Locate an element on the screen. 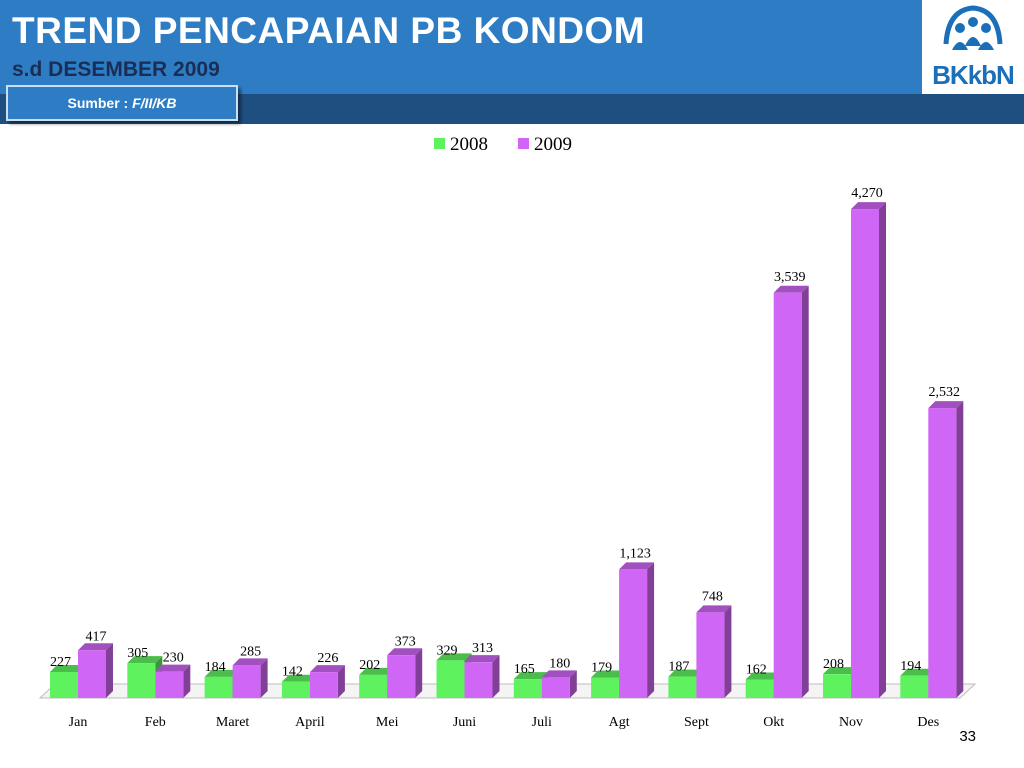  data-label: 194 is located at coordinates (910, 666).